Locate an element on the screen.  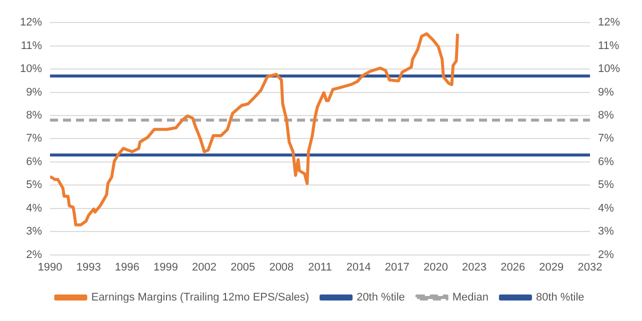
y2-tick-label: 5% is located at coordinates (606, 185).